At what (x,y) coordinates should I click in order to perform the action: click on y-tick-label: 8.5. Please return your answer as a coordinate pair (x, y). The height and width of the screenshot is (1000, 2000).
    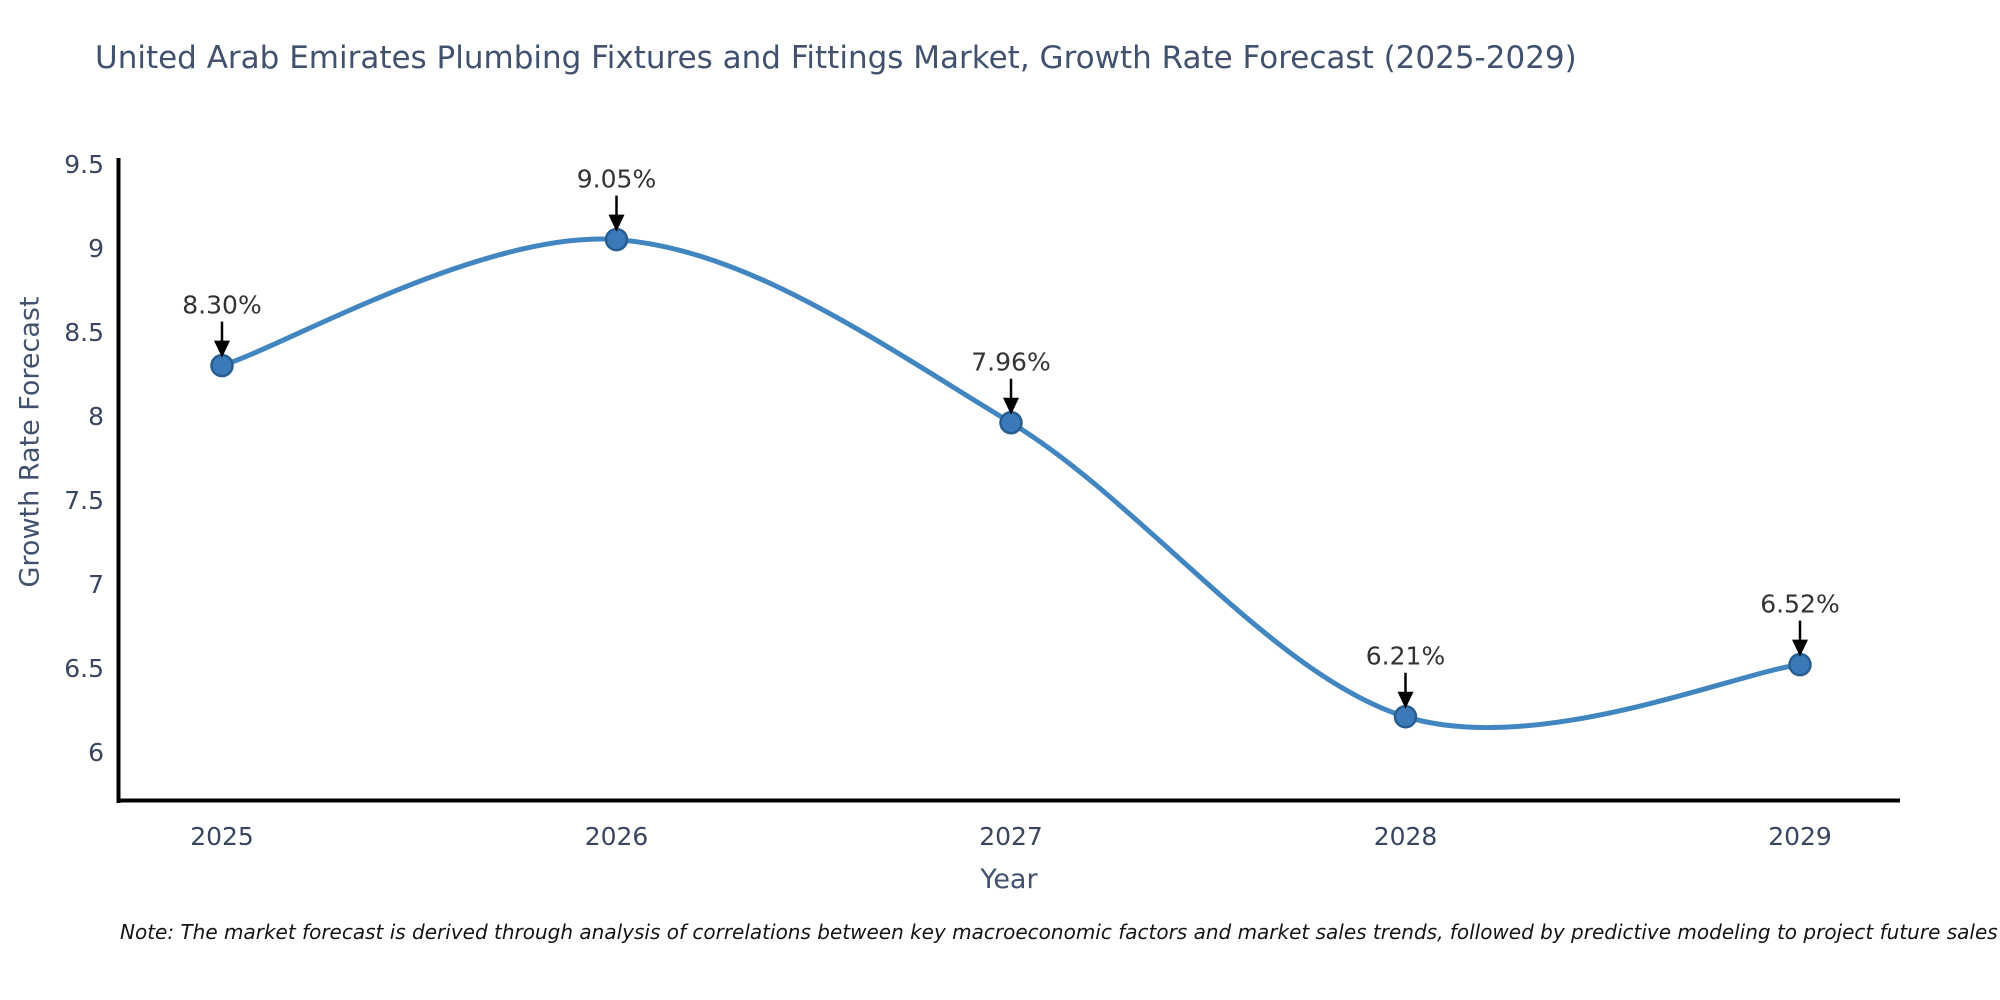
    Looking at the image, I should click on (84, 332).